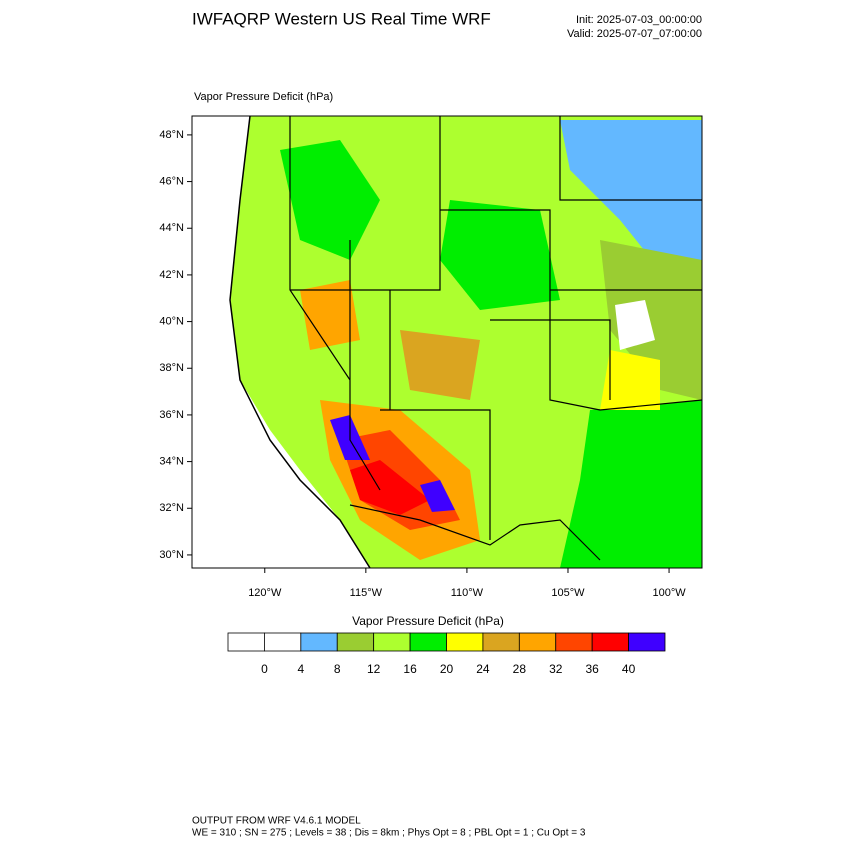 The height and width of the screenshot is (855, 850). What do you see at coordinates (171, 368) in the screenshot?
I see `lat-tick-label: 38°N` at bounding box center [171, 368].